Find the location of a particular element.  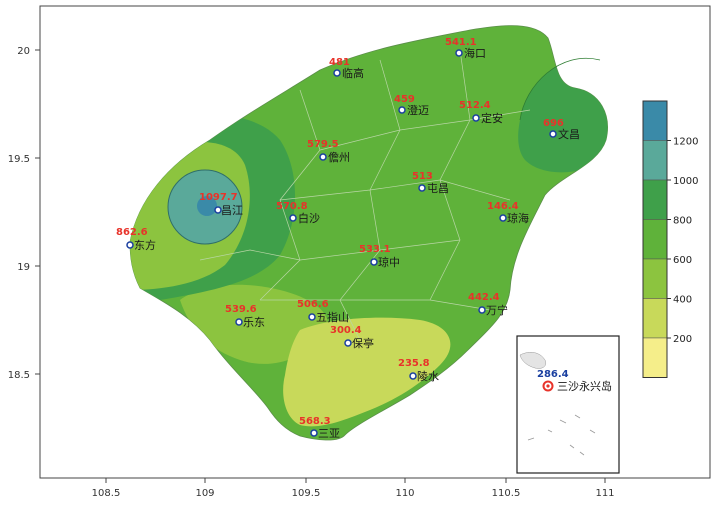

inset-reefs is located at coordinates (561, 435).